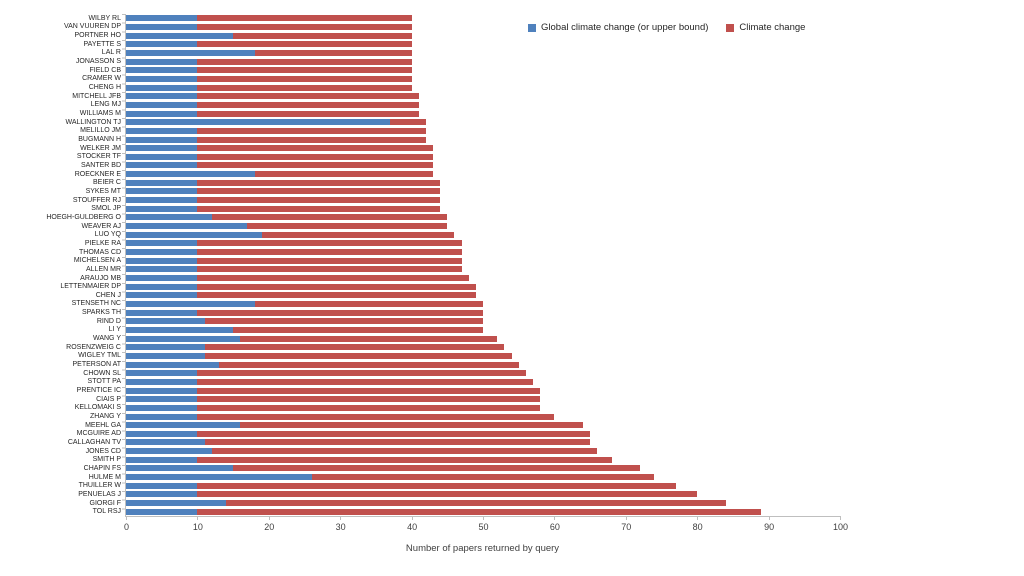 Image resolution: width=1024 pixels, height=576 pixels. I want to click on bar-row: WILLIAMS M, so click(460, 113).